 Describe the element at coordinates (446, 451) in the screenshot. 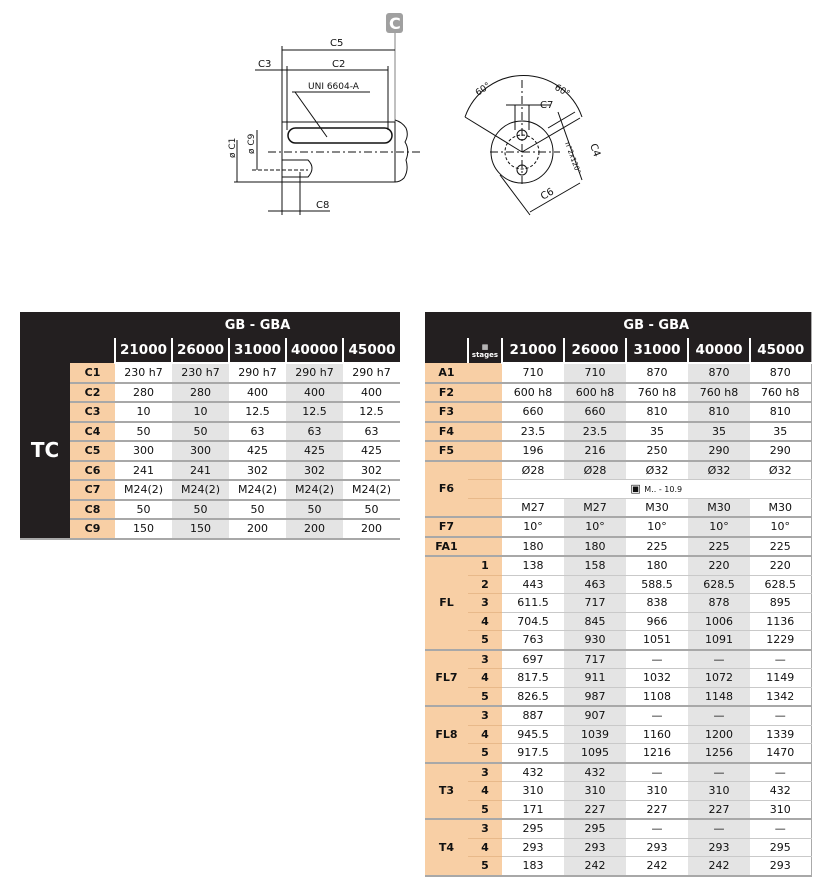

I see `row-label: F5` at that location.